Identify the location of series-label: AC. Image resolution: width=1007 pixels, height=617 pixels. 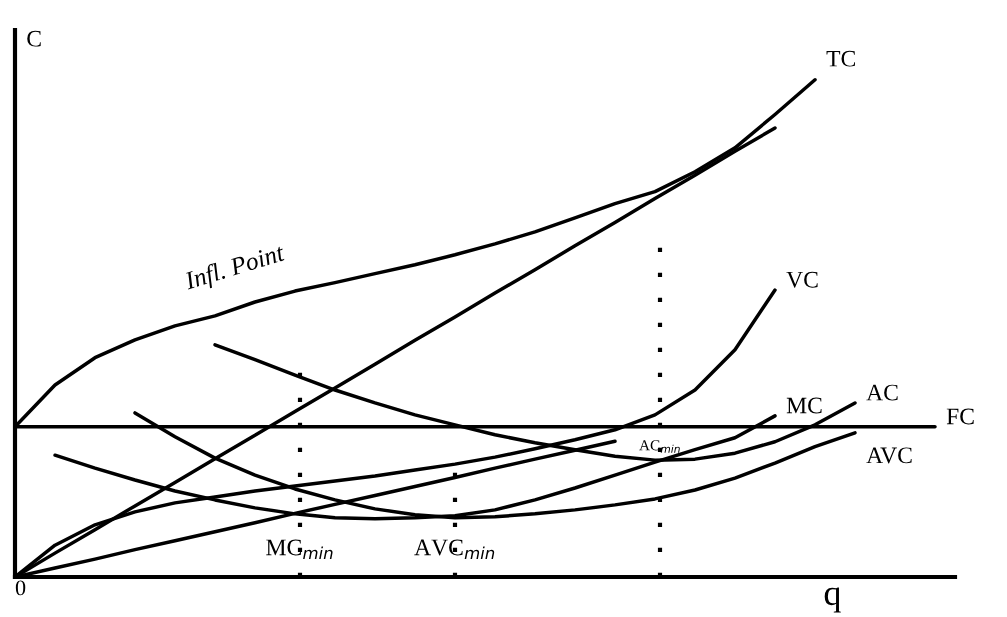
(882, 392).